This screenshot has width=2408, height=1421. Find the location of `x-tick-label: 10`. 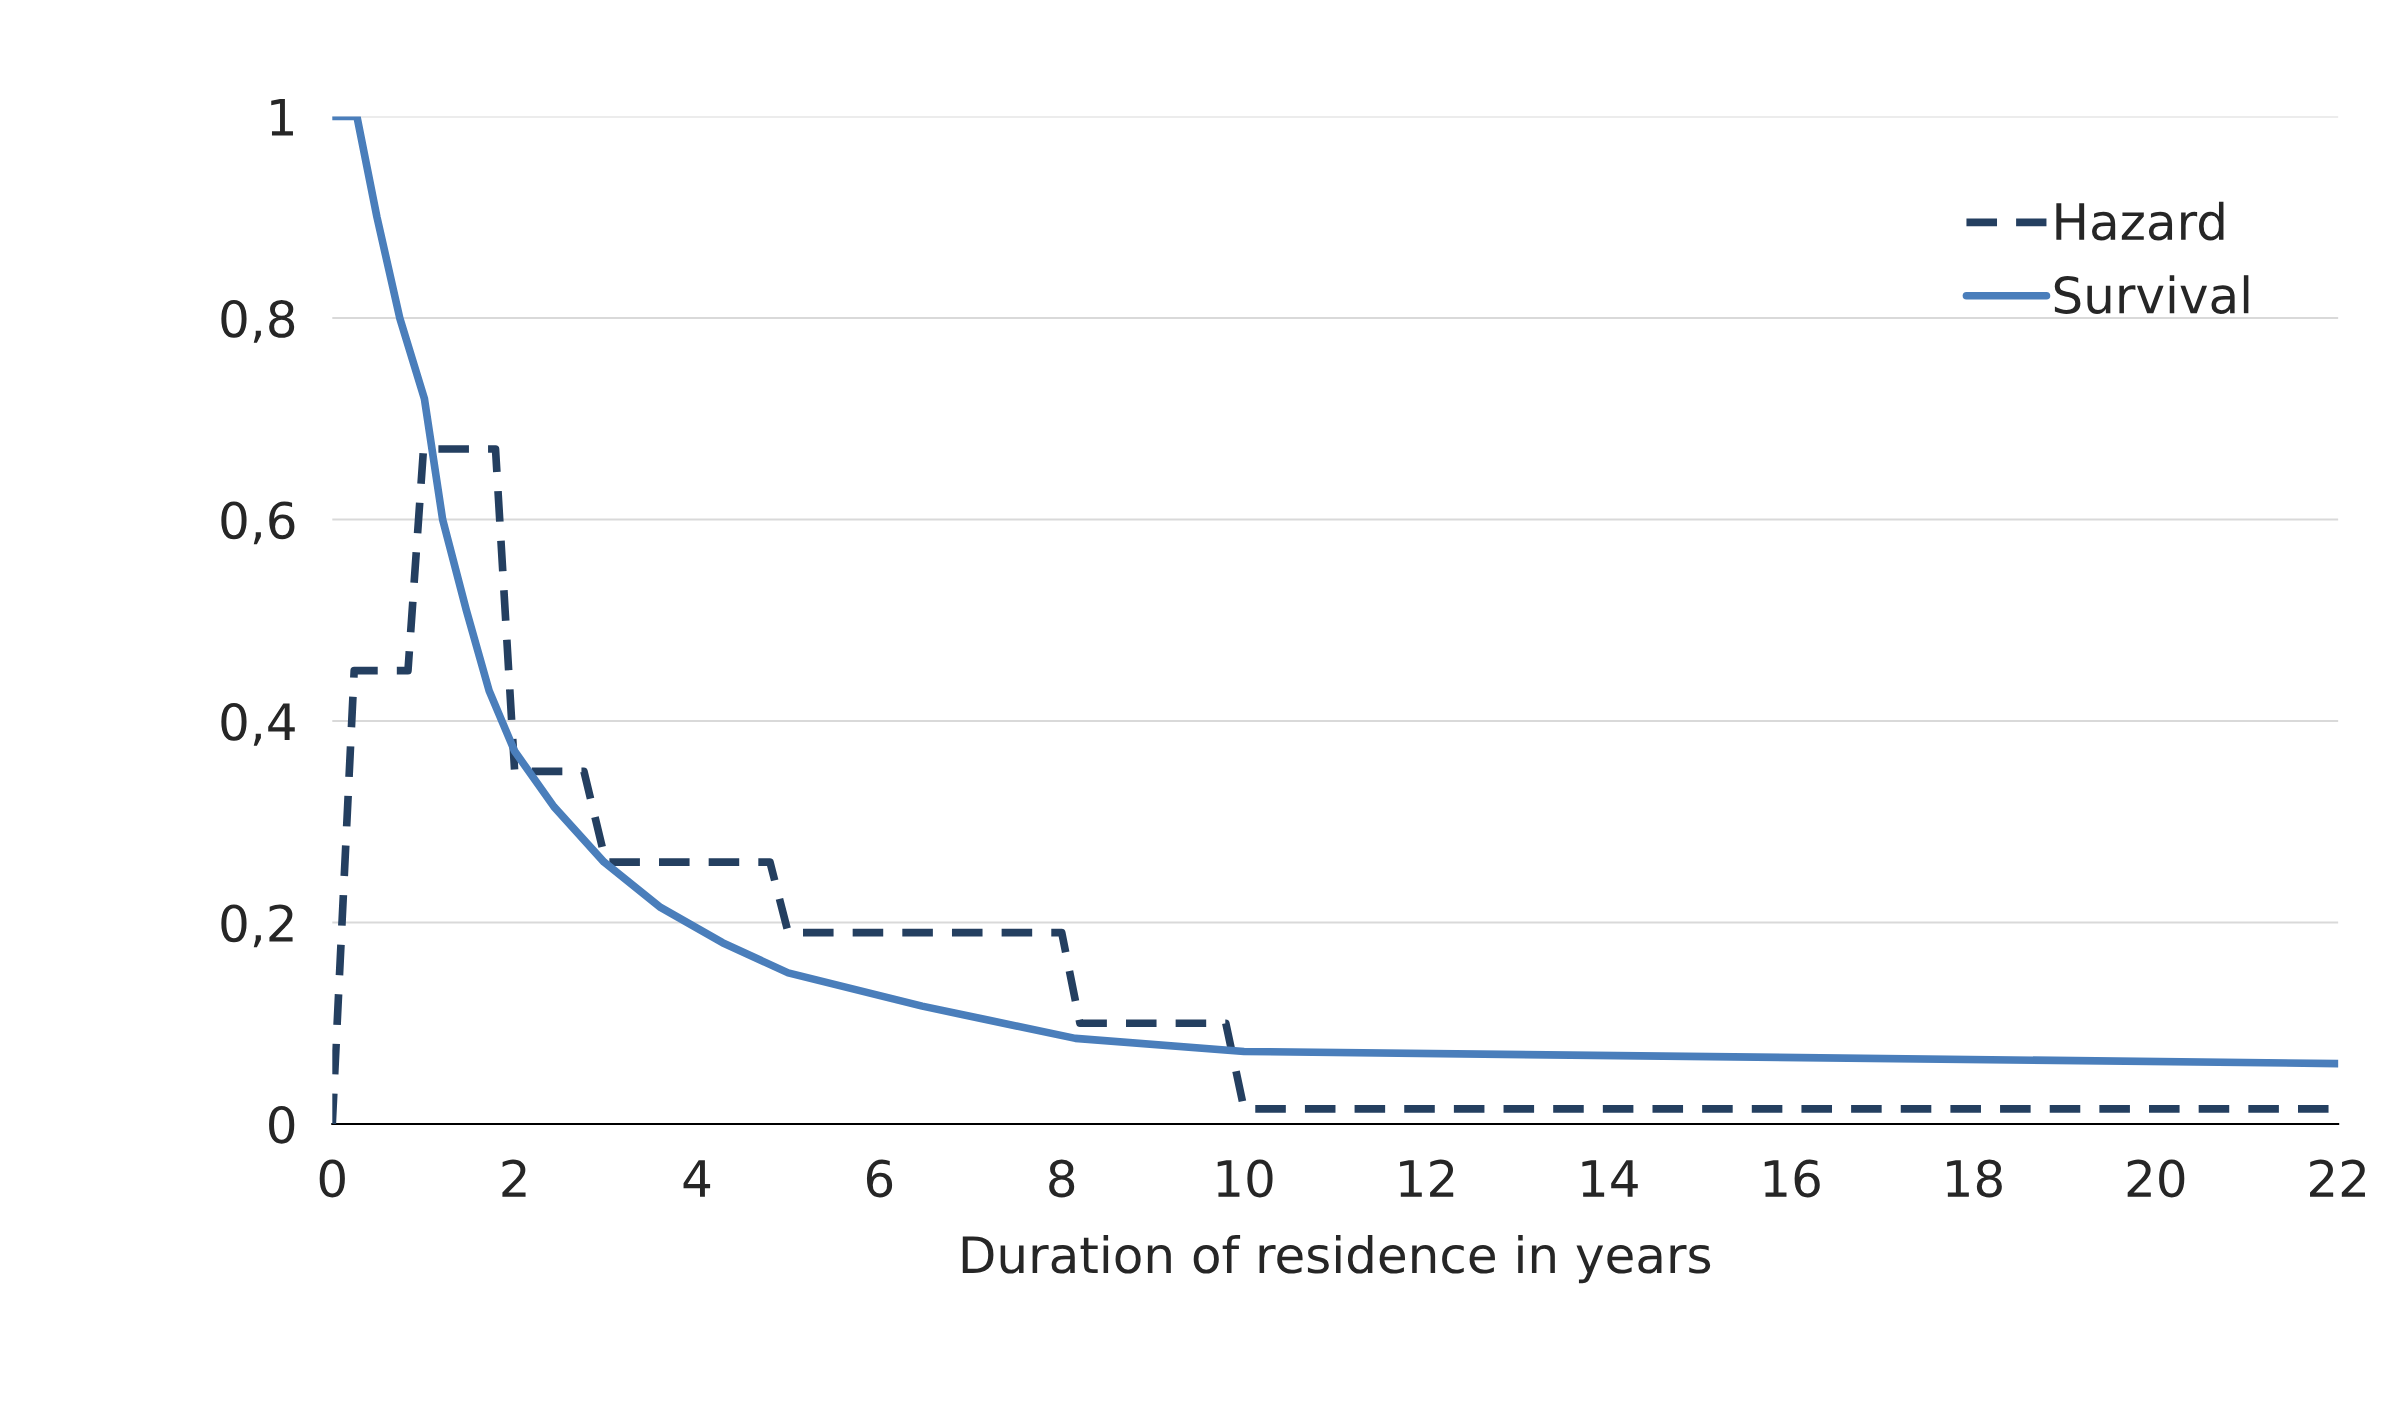

x-tick-label: 10 is located at coordinates (1245, 1178).